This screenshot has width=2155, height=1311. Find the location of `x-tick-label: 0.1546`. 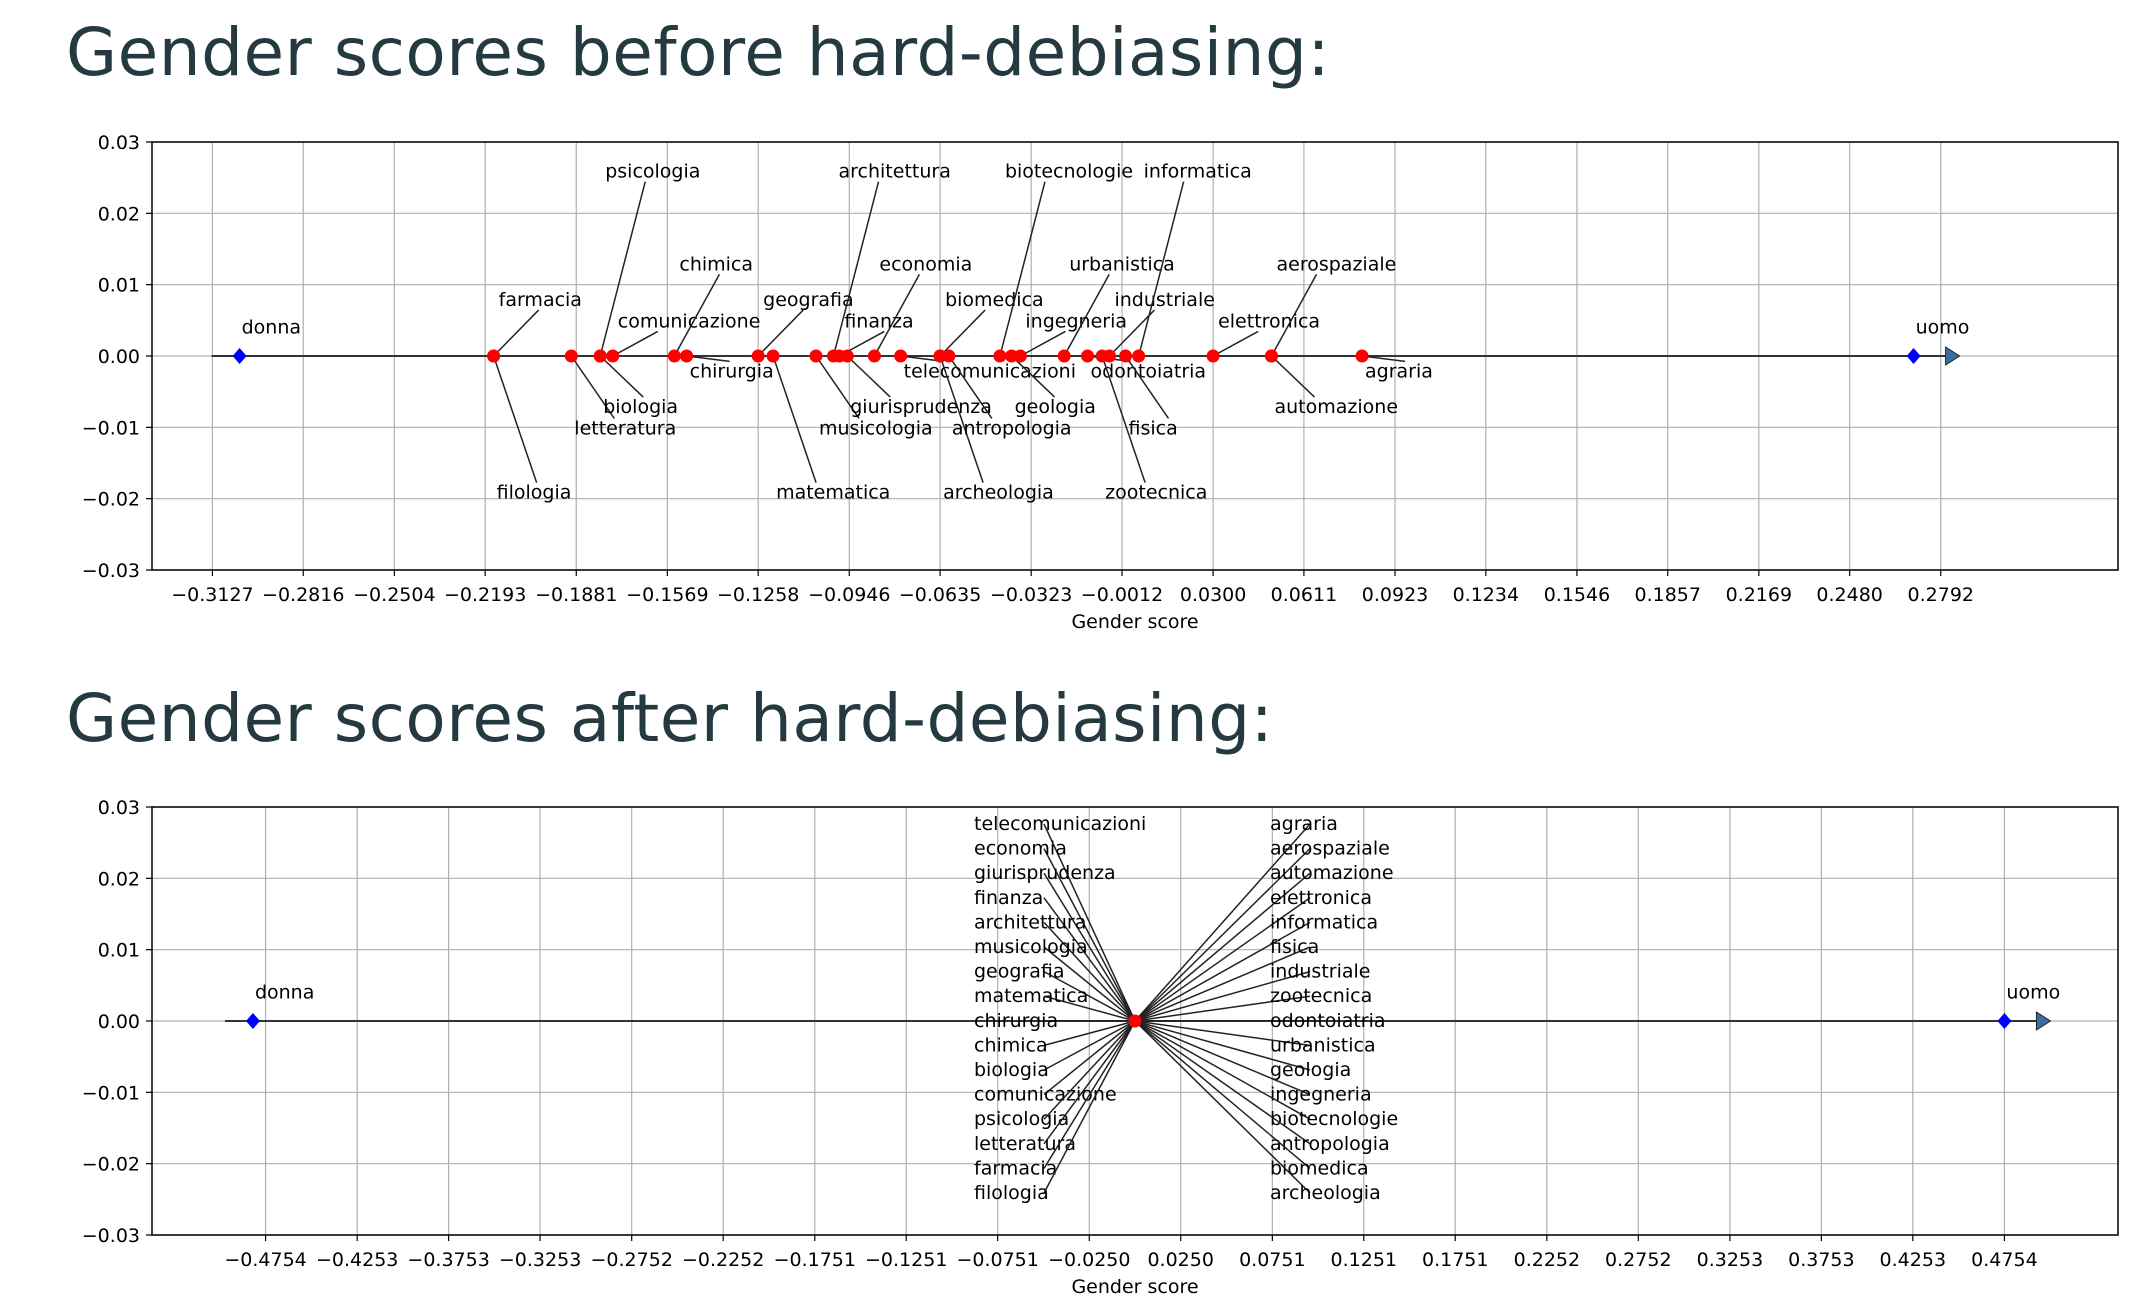

x-tick-label: 0.1546 is located at coordinates (1577, 595).